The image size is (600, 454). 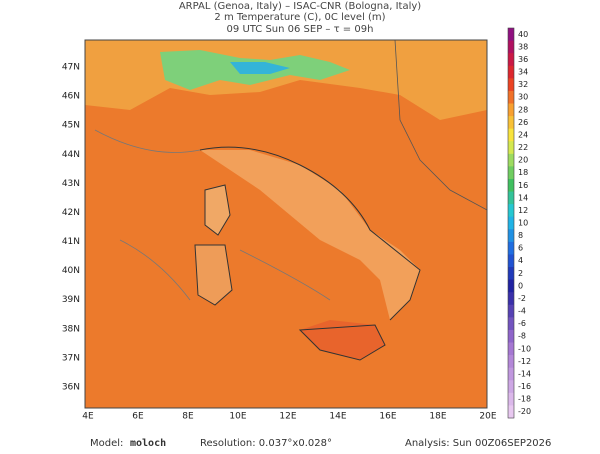 I want to click on resolution: Resolution: 0.037°x0.028°, so click(x=266, y=443).